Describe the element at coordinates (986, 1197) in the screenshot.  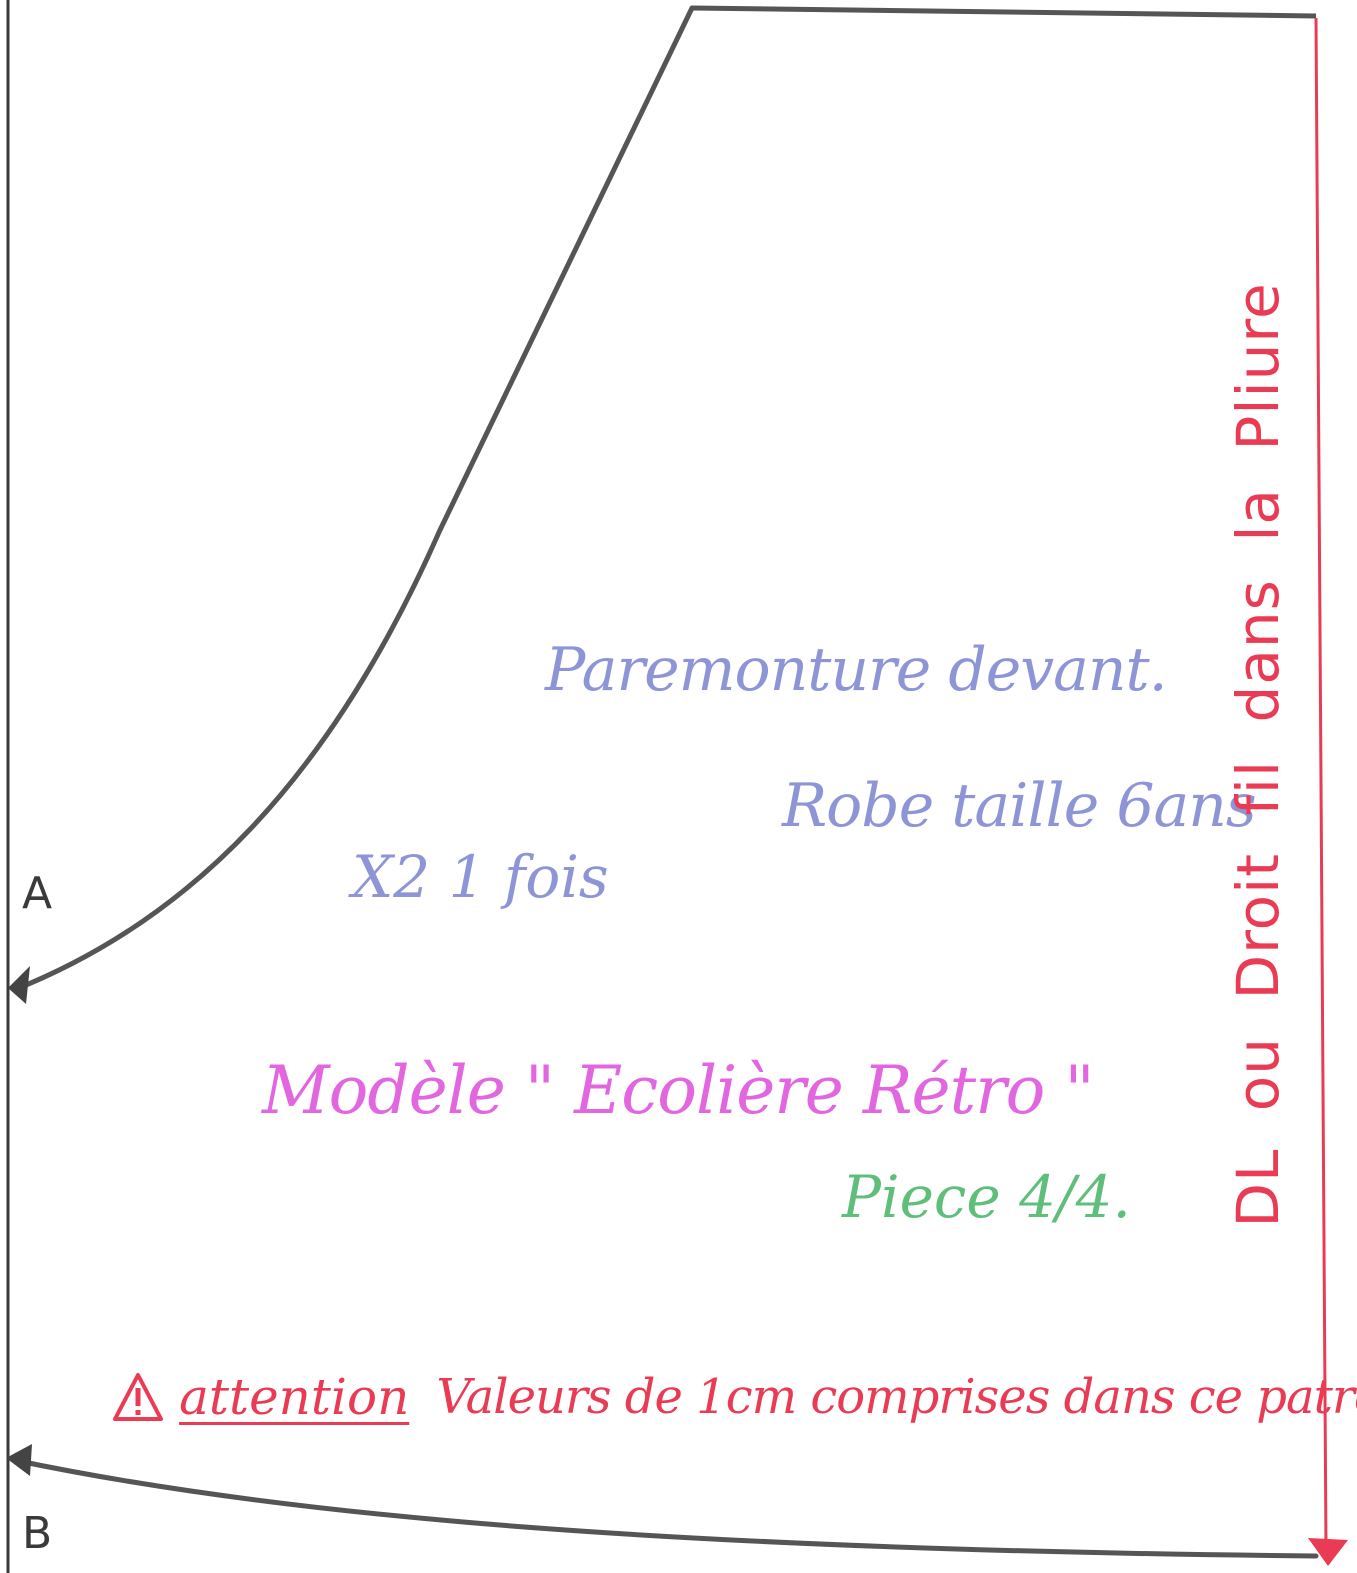
I see `piece-number: Piece 4/4.` at that location.